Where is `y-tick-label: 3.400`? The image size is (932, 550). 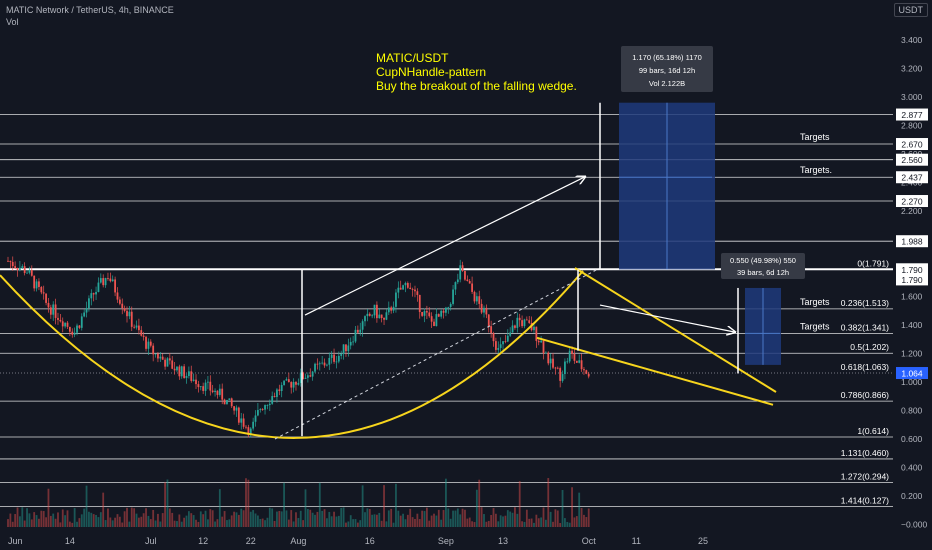
y-tick-label: 3.400 is located at coordinates (912, 40).